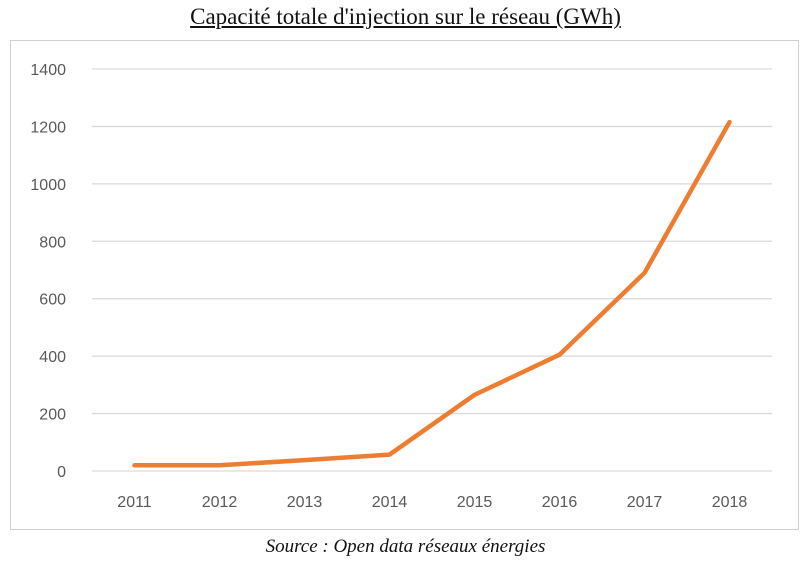 The image size is (811, 570). I want to click on x-axis-ticks: 2011 2012 2013 2014 2015 2016 2017 2018, so click(432, 502).